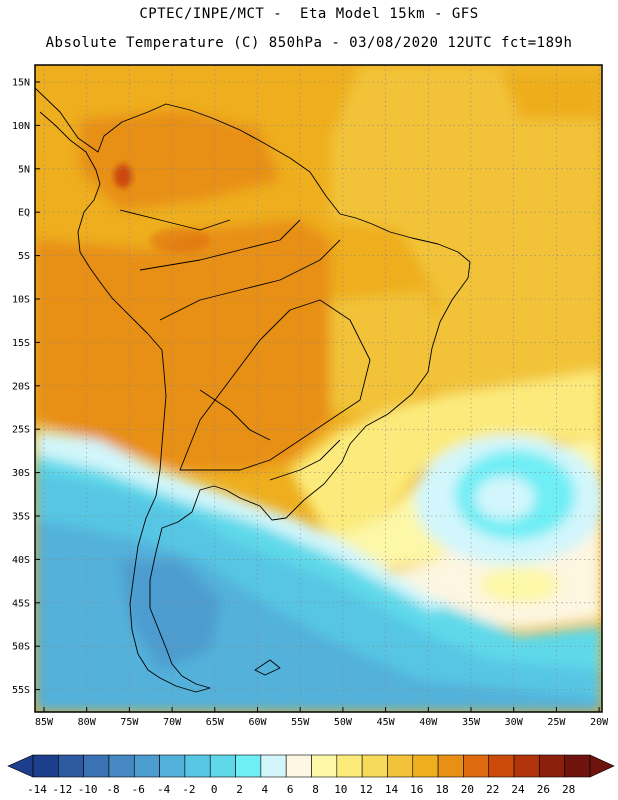 This screenshot has width=618, height=800. What do you see at coordinates (257, 722) in the screenshot?
I see `lon-tick-label: 60W` at bounding box center [257, 722].